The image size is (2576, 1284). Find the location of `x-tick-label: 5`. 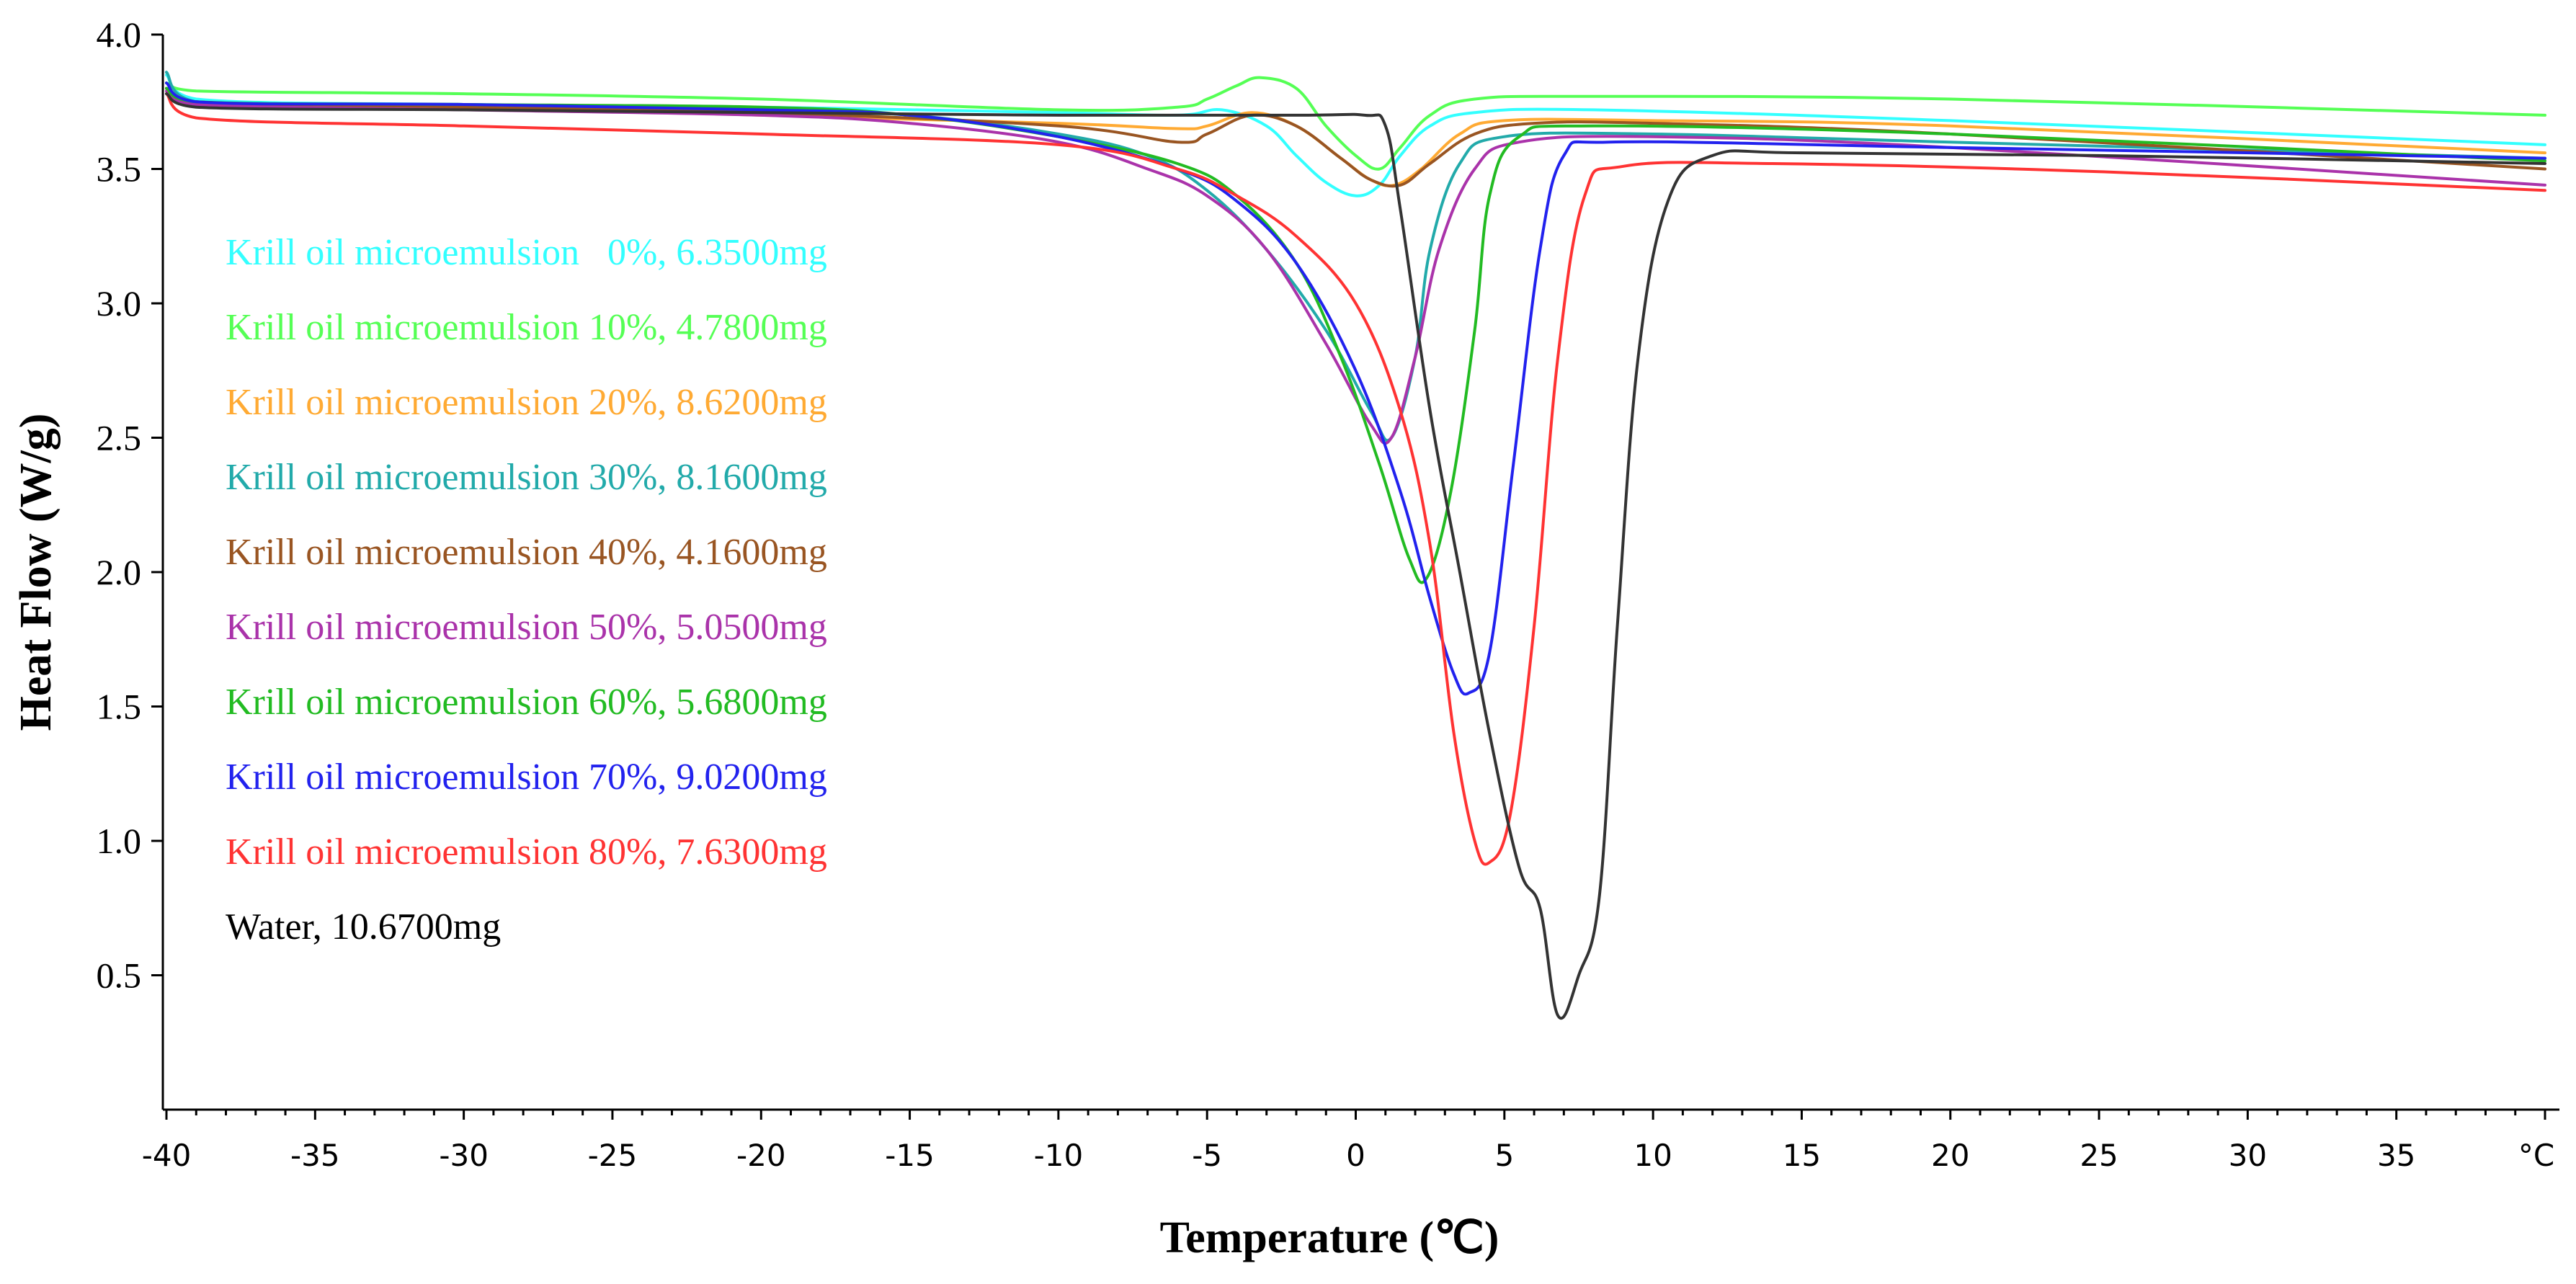

x-tick-label: 5 is located at coordinates (1504, 1155).